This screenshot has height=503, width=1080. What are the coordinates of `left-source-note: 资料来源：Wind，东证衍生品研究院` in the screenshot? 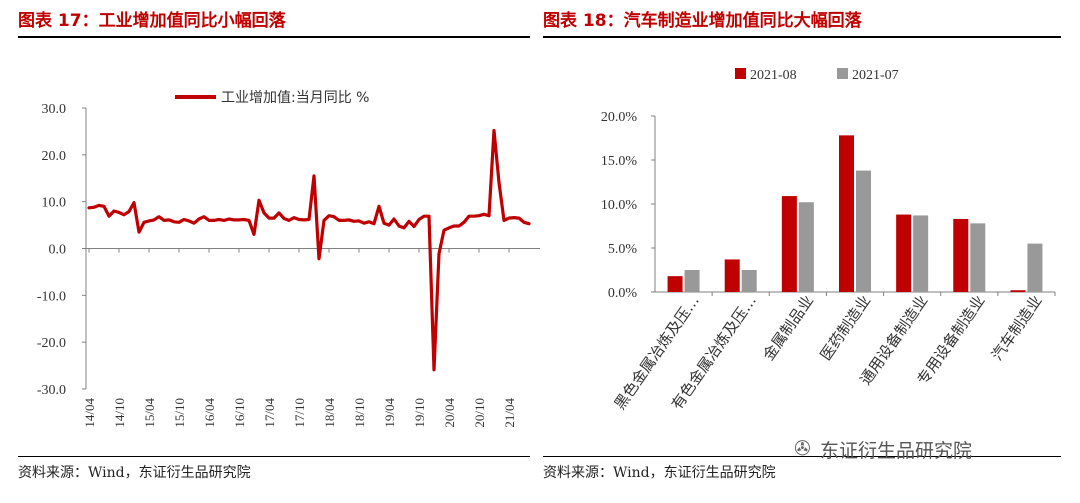 It's located at (134, 473).